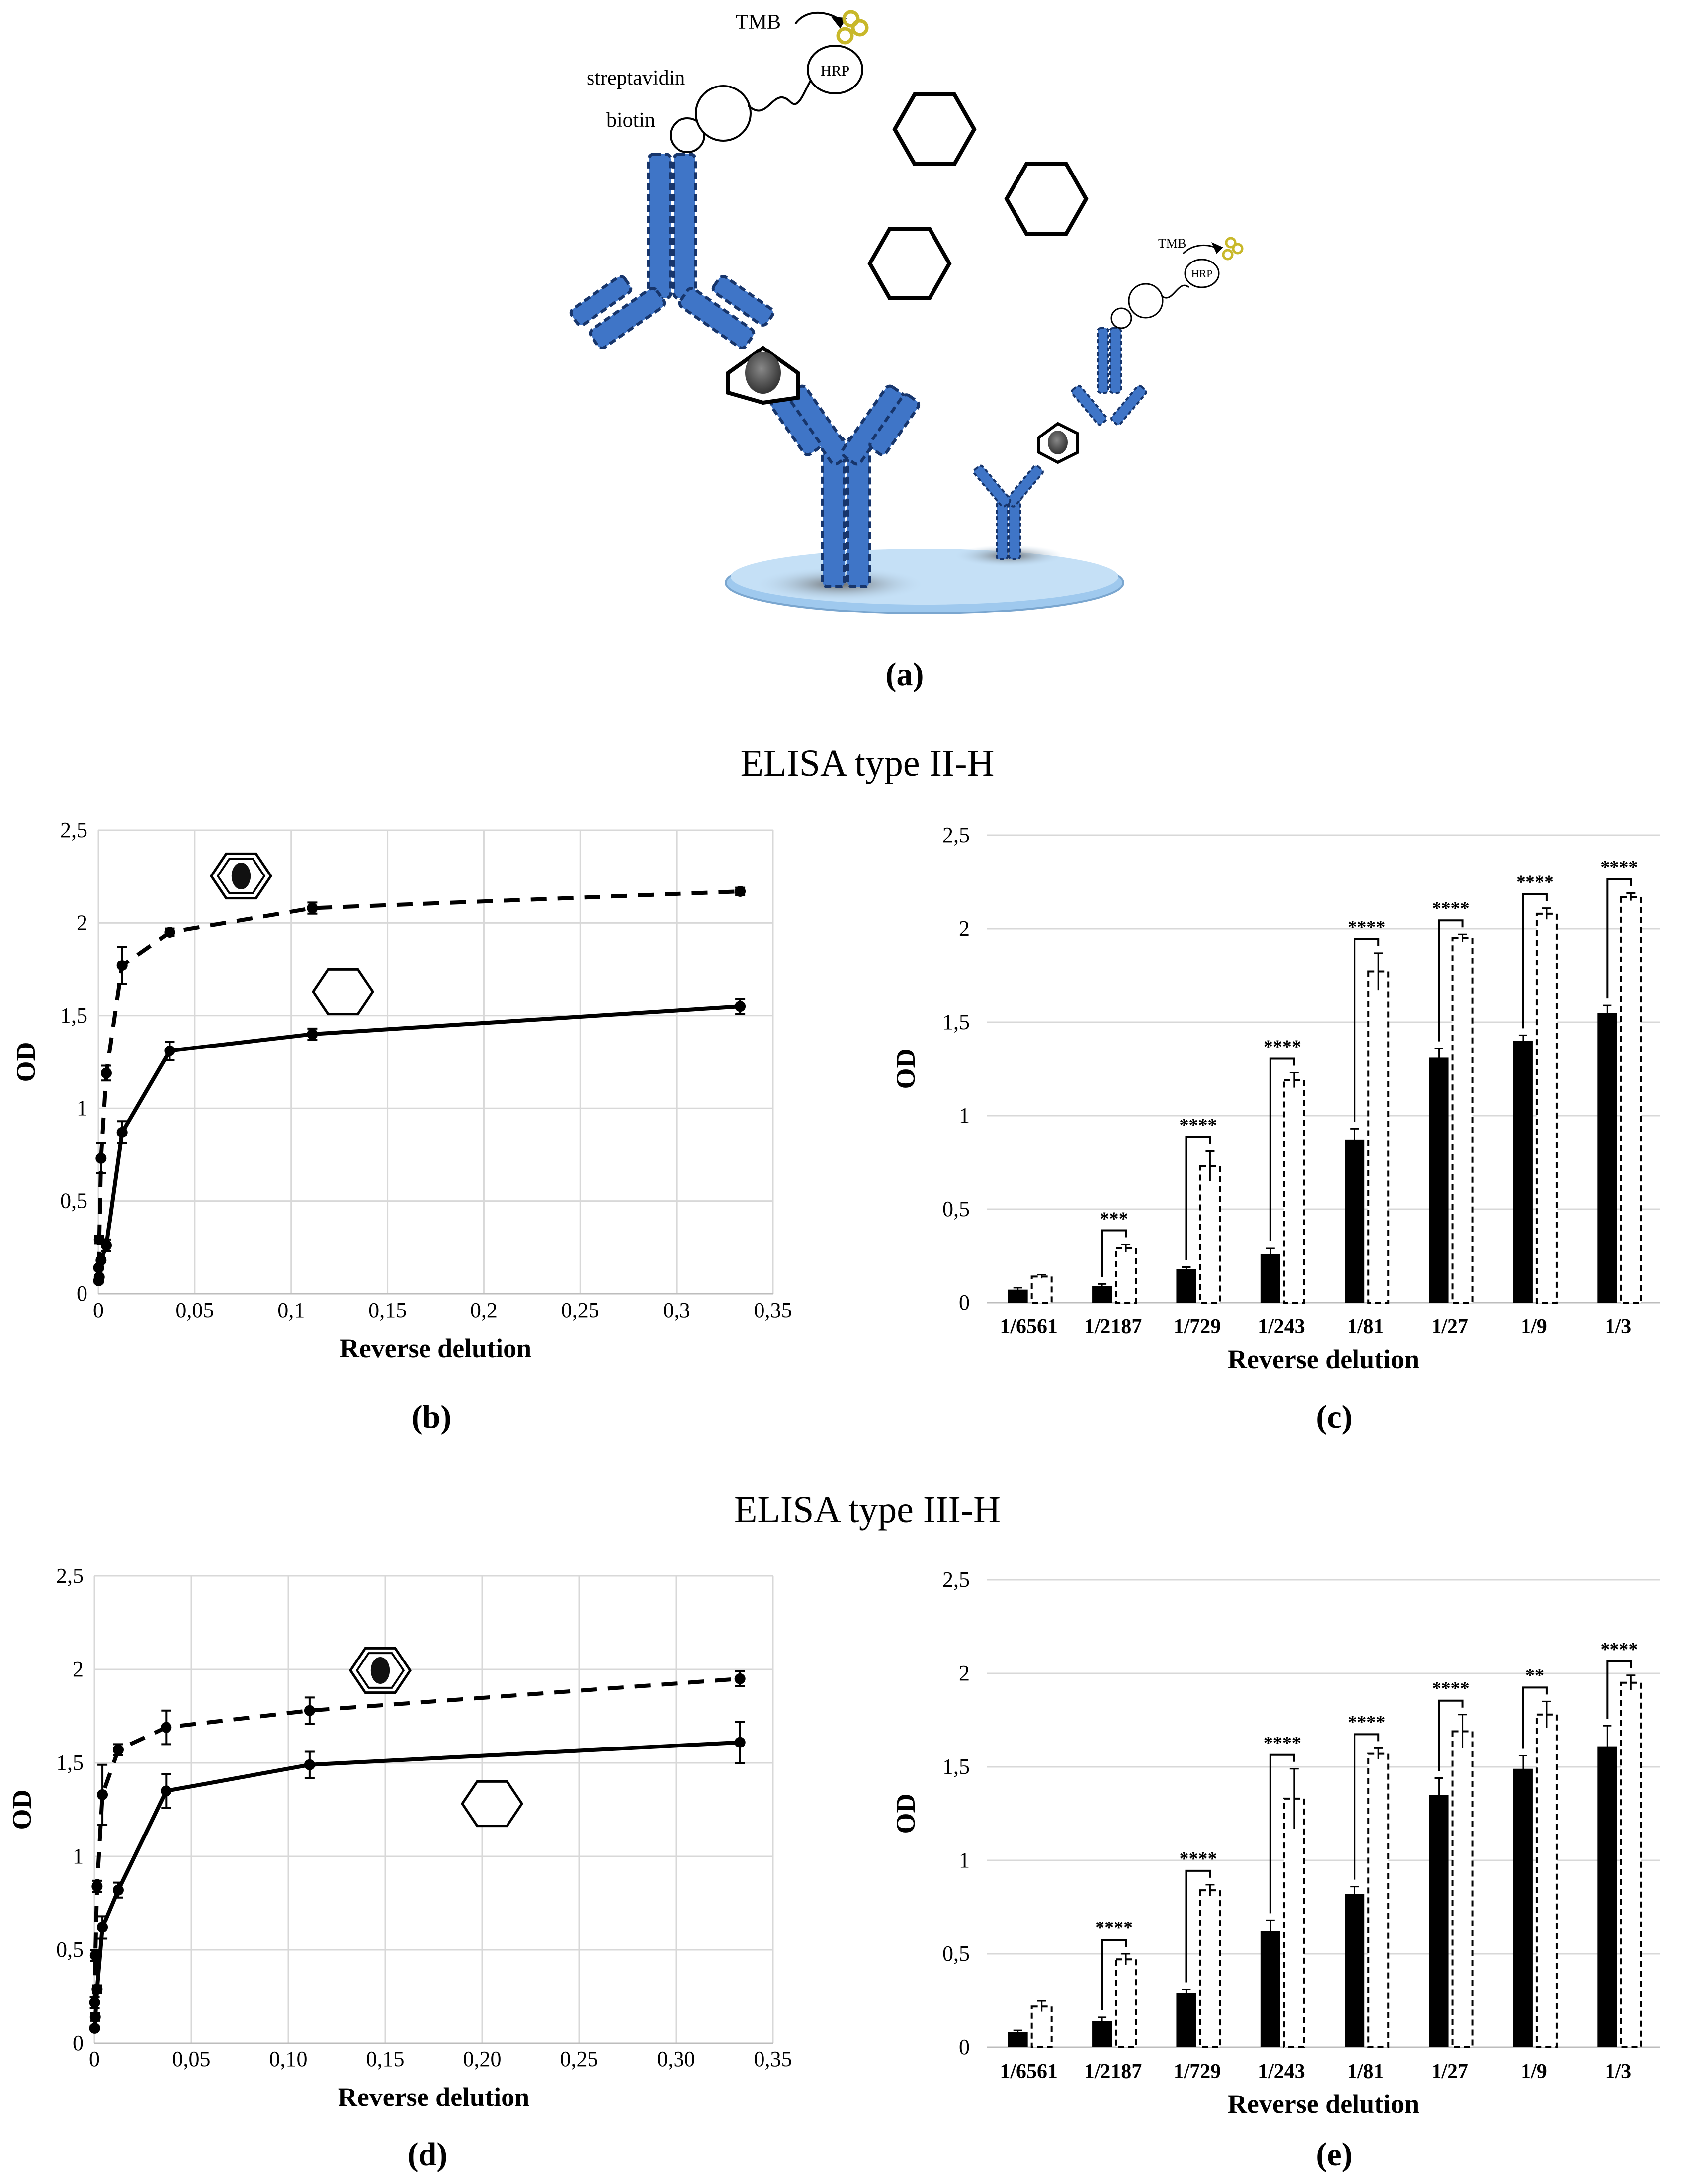 Image resolution: width=1694 pixels, height=2184 pixels. What do you see at coordinates (763, 375) in the screenshot?
I see `bound-antigen` at bounding box center [763, 375].